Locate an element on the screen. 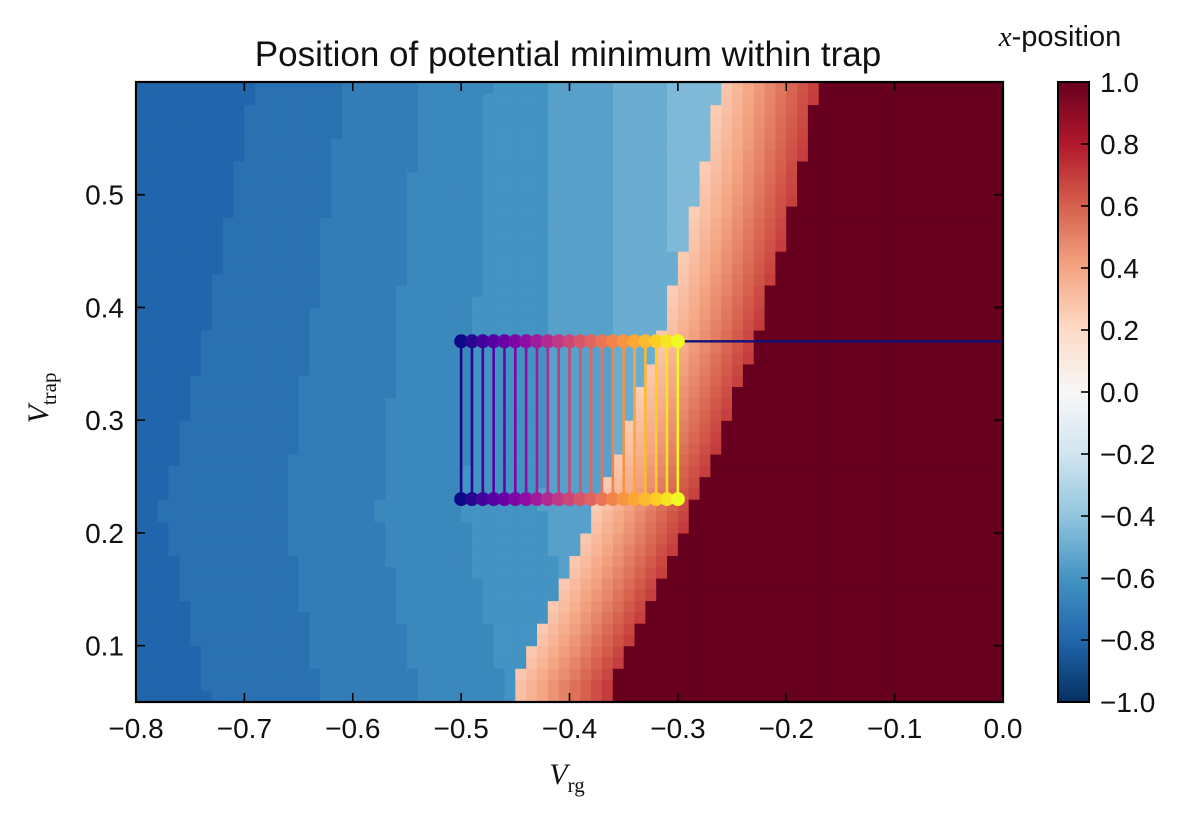  y-axis-label: Vtrap is located at coordinates (41, 398).